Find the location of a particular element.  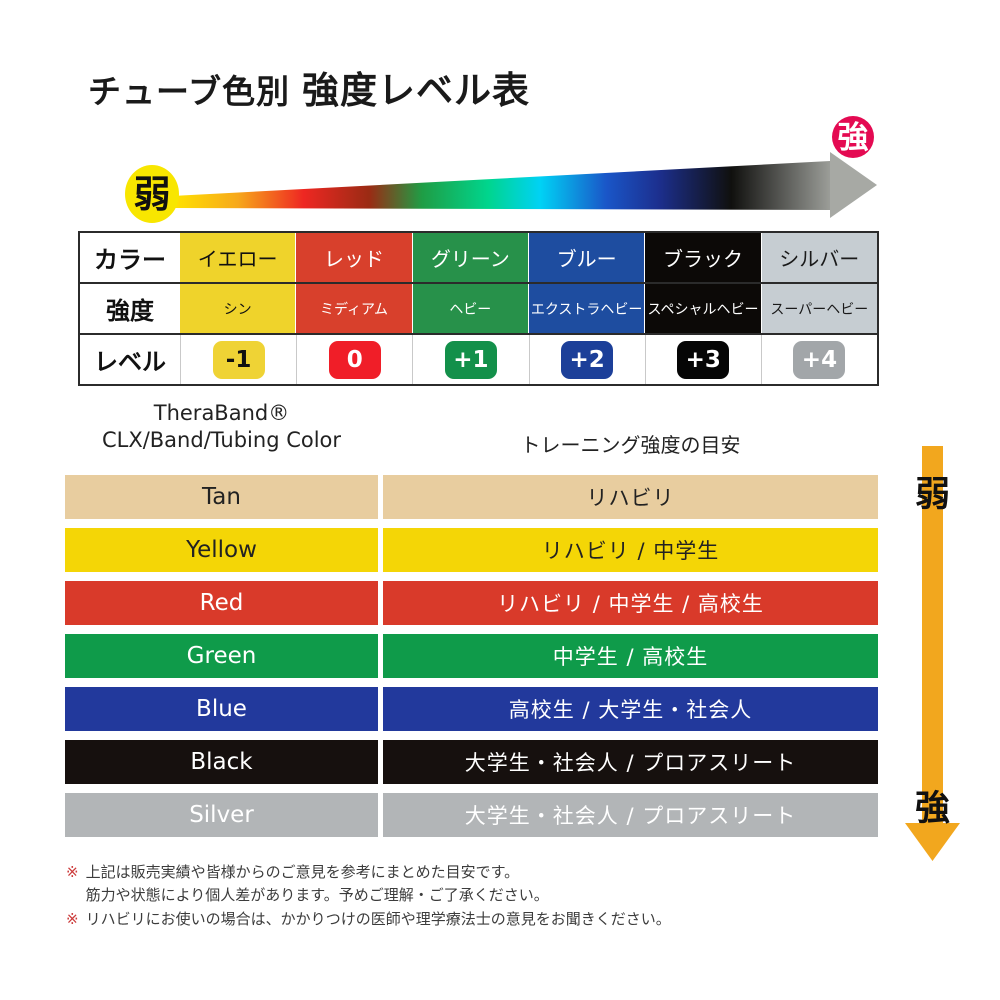

training-intensity-header: トレーニング強度の目安 is located at coordinates (630, 445).